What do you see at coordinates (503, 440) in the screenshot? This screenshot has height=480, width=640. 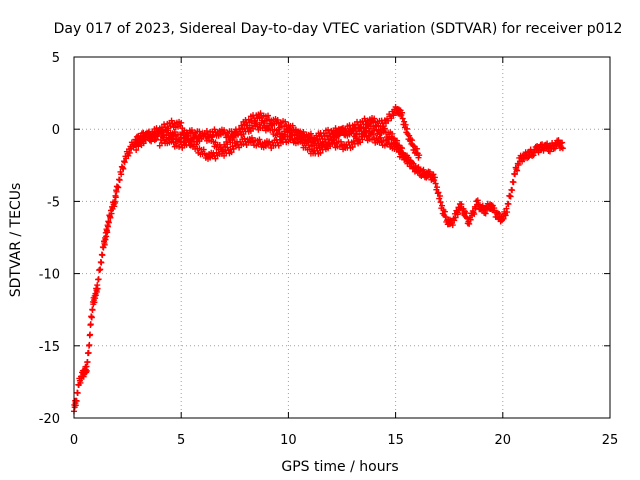 I see `x-tick-label: 20` at bounding box center [503, 440].